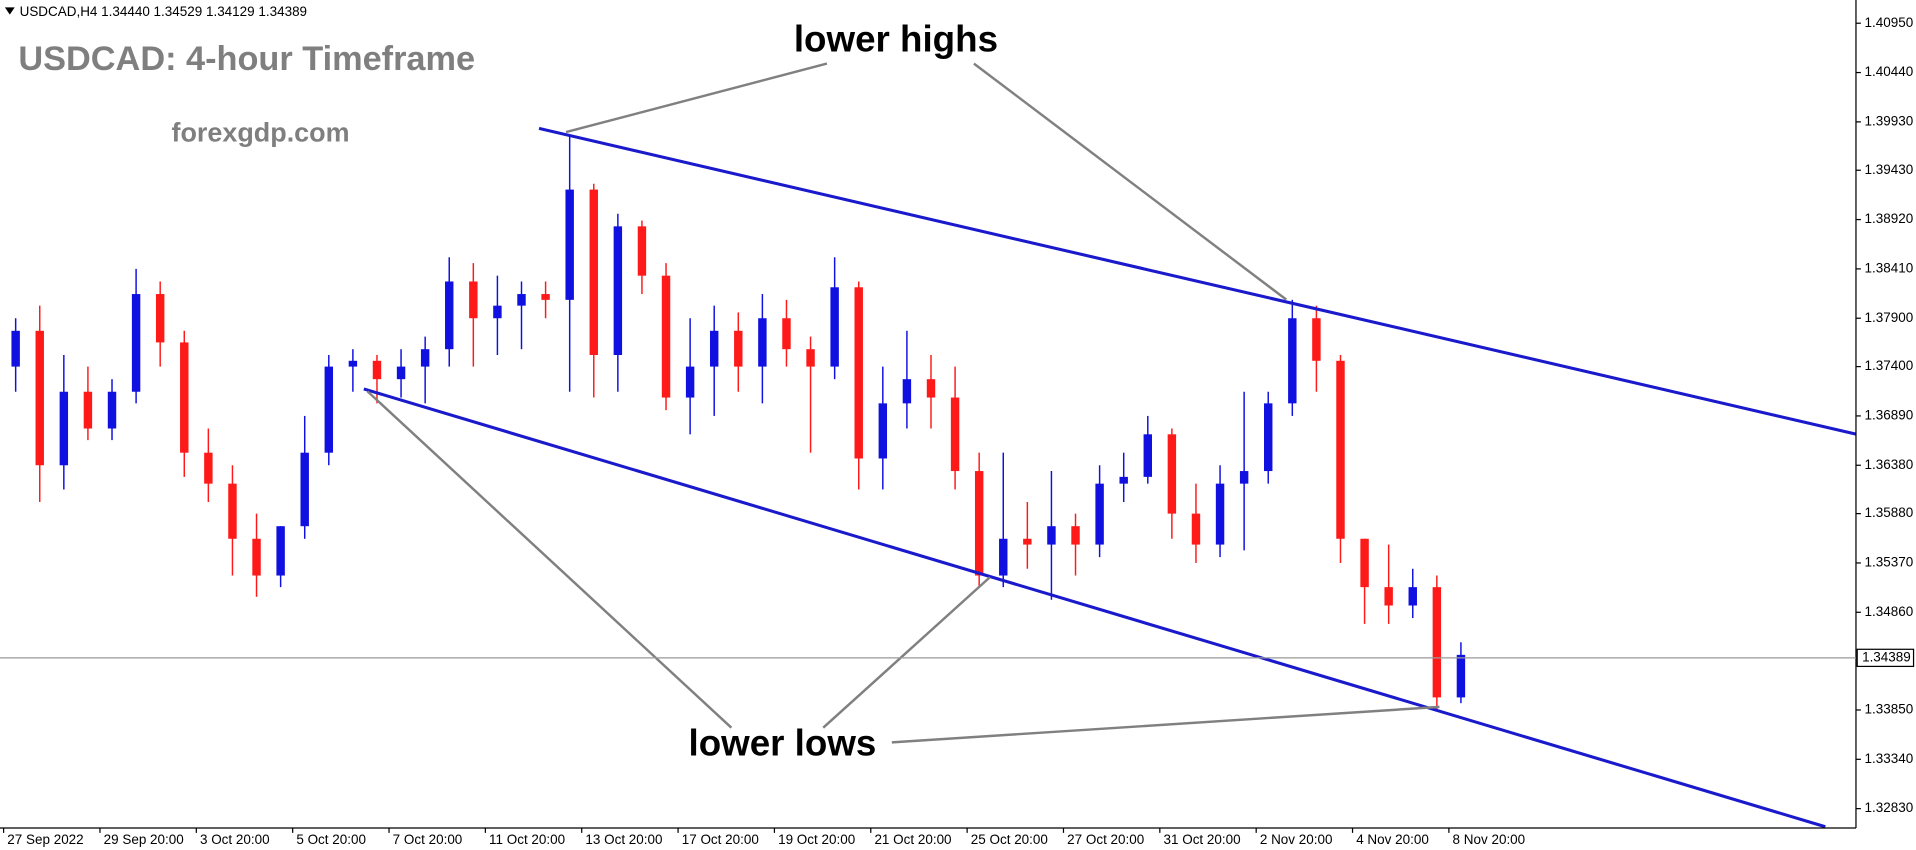 This screenshot has width=1916, height=850. I want to click on x-tick-label: 25 Oct 20:00, so click(1009, 839).